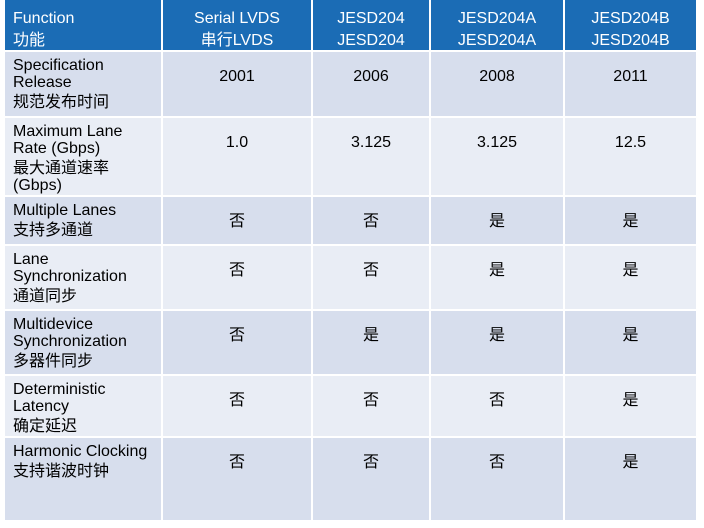  I want to click on header-cell: JESD204A JESD204A, so click(498, 26).